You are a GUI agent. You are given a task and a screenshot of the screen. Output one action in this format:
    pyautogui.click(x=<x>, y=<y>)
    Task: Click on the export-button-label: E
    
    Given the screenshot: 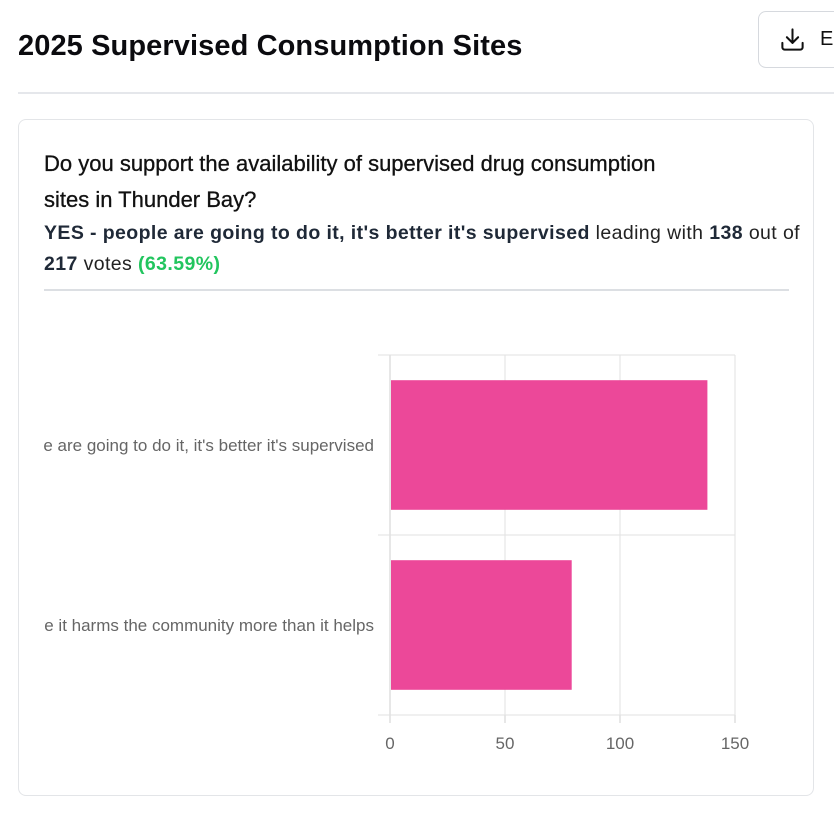 What is the action you would take?
    pyautogui.click(x=827, y=39)
    